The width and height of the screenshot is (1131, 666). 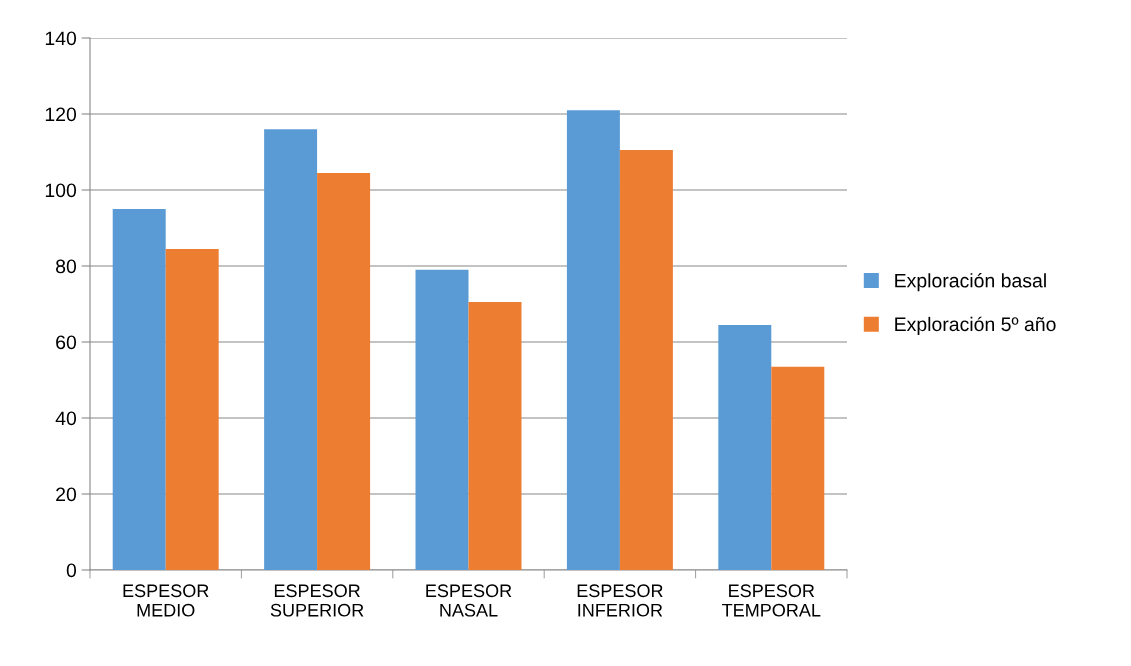 I want to click on y-tick-label: 140, so click(x=61, y=38).